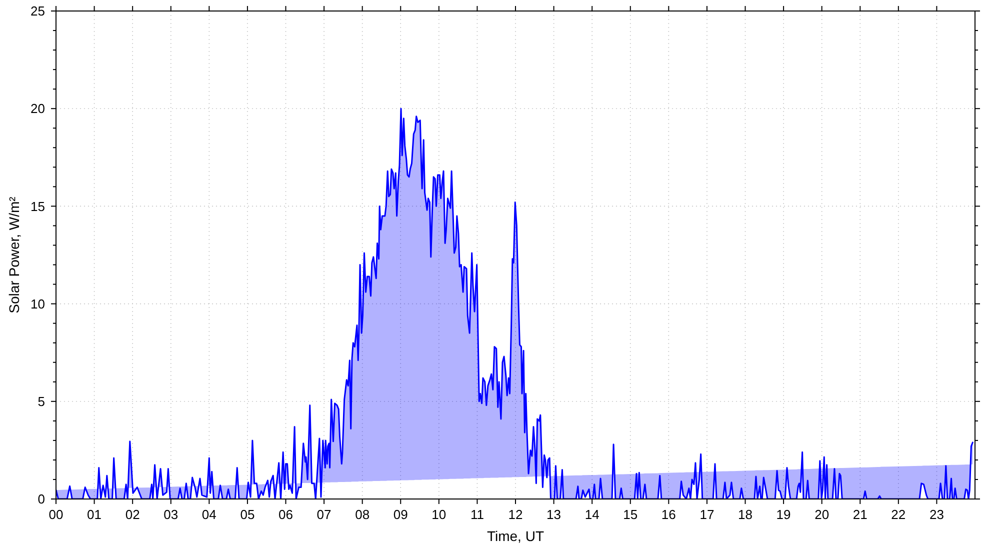 This screenshot has height=547, width=985. I want to click on x-tick-label: 08, so click(362, 514).